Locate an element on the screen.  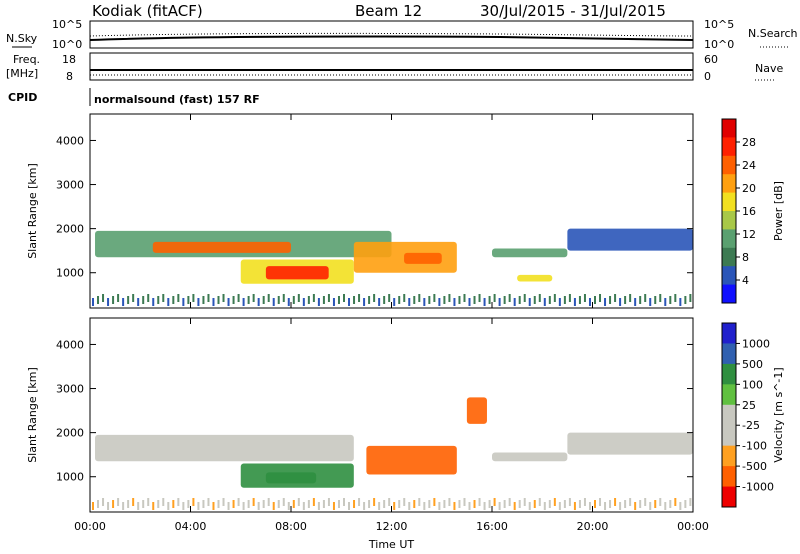
colorbar-tick-label: 500 is located at coordinates (752, 364).